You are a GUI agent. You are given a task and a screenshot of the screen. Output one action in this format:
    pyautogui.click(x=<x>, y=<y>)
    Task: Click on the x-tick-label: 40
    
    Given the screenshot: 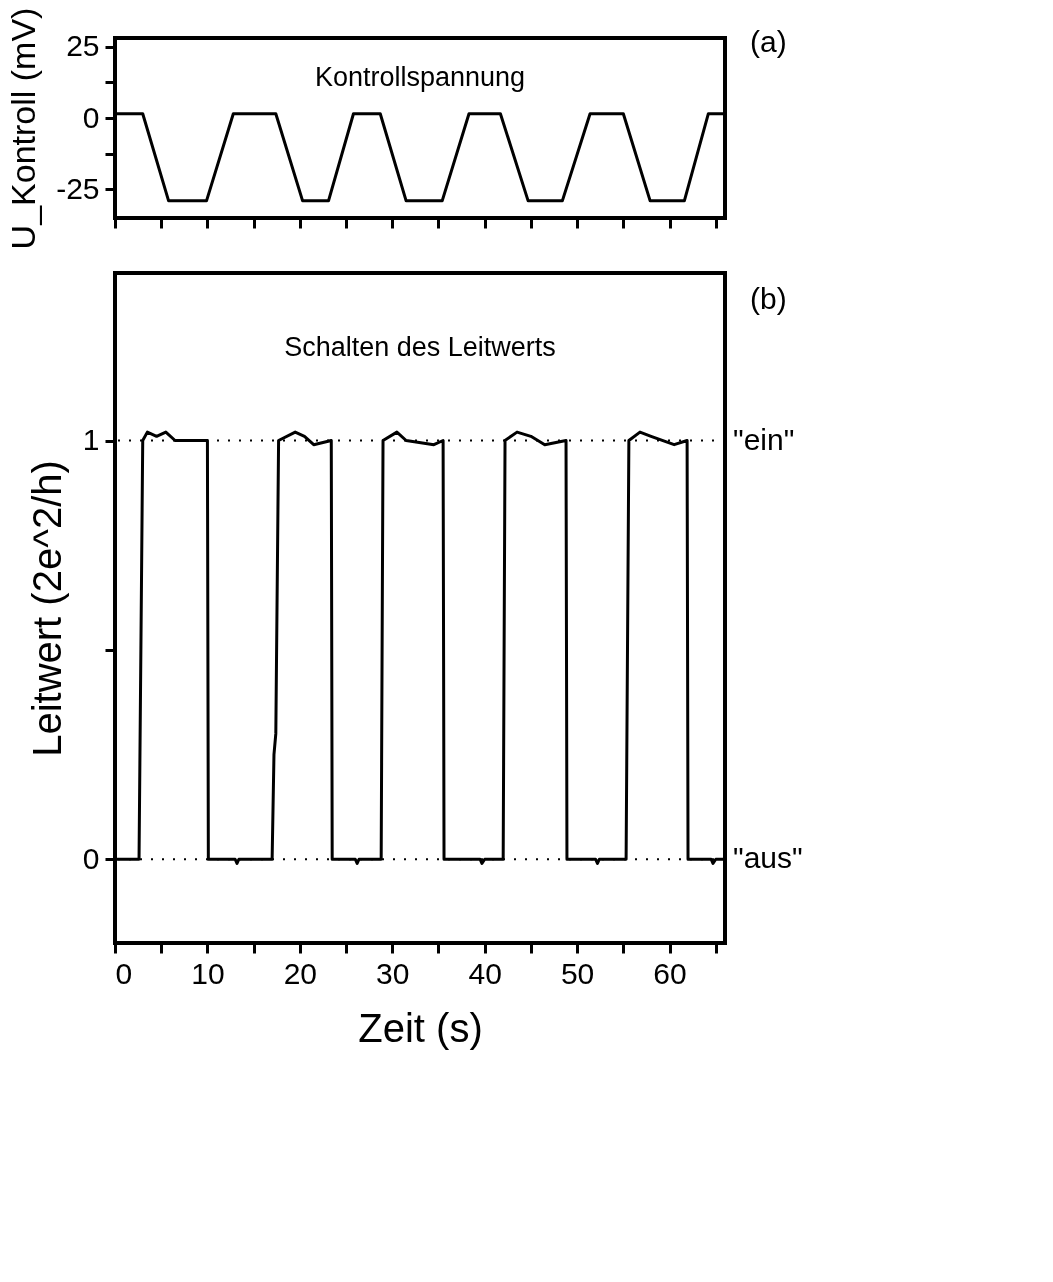 What is the action you would take?
    pyautogui.click(x=485, y=973)
    